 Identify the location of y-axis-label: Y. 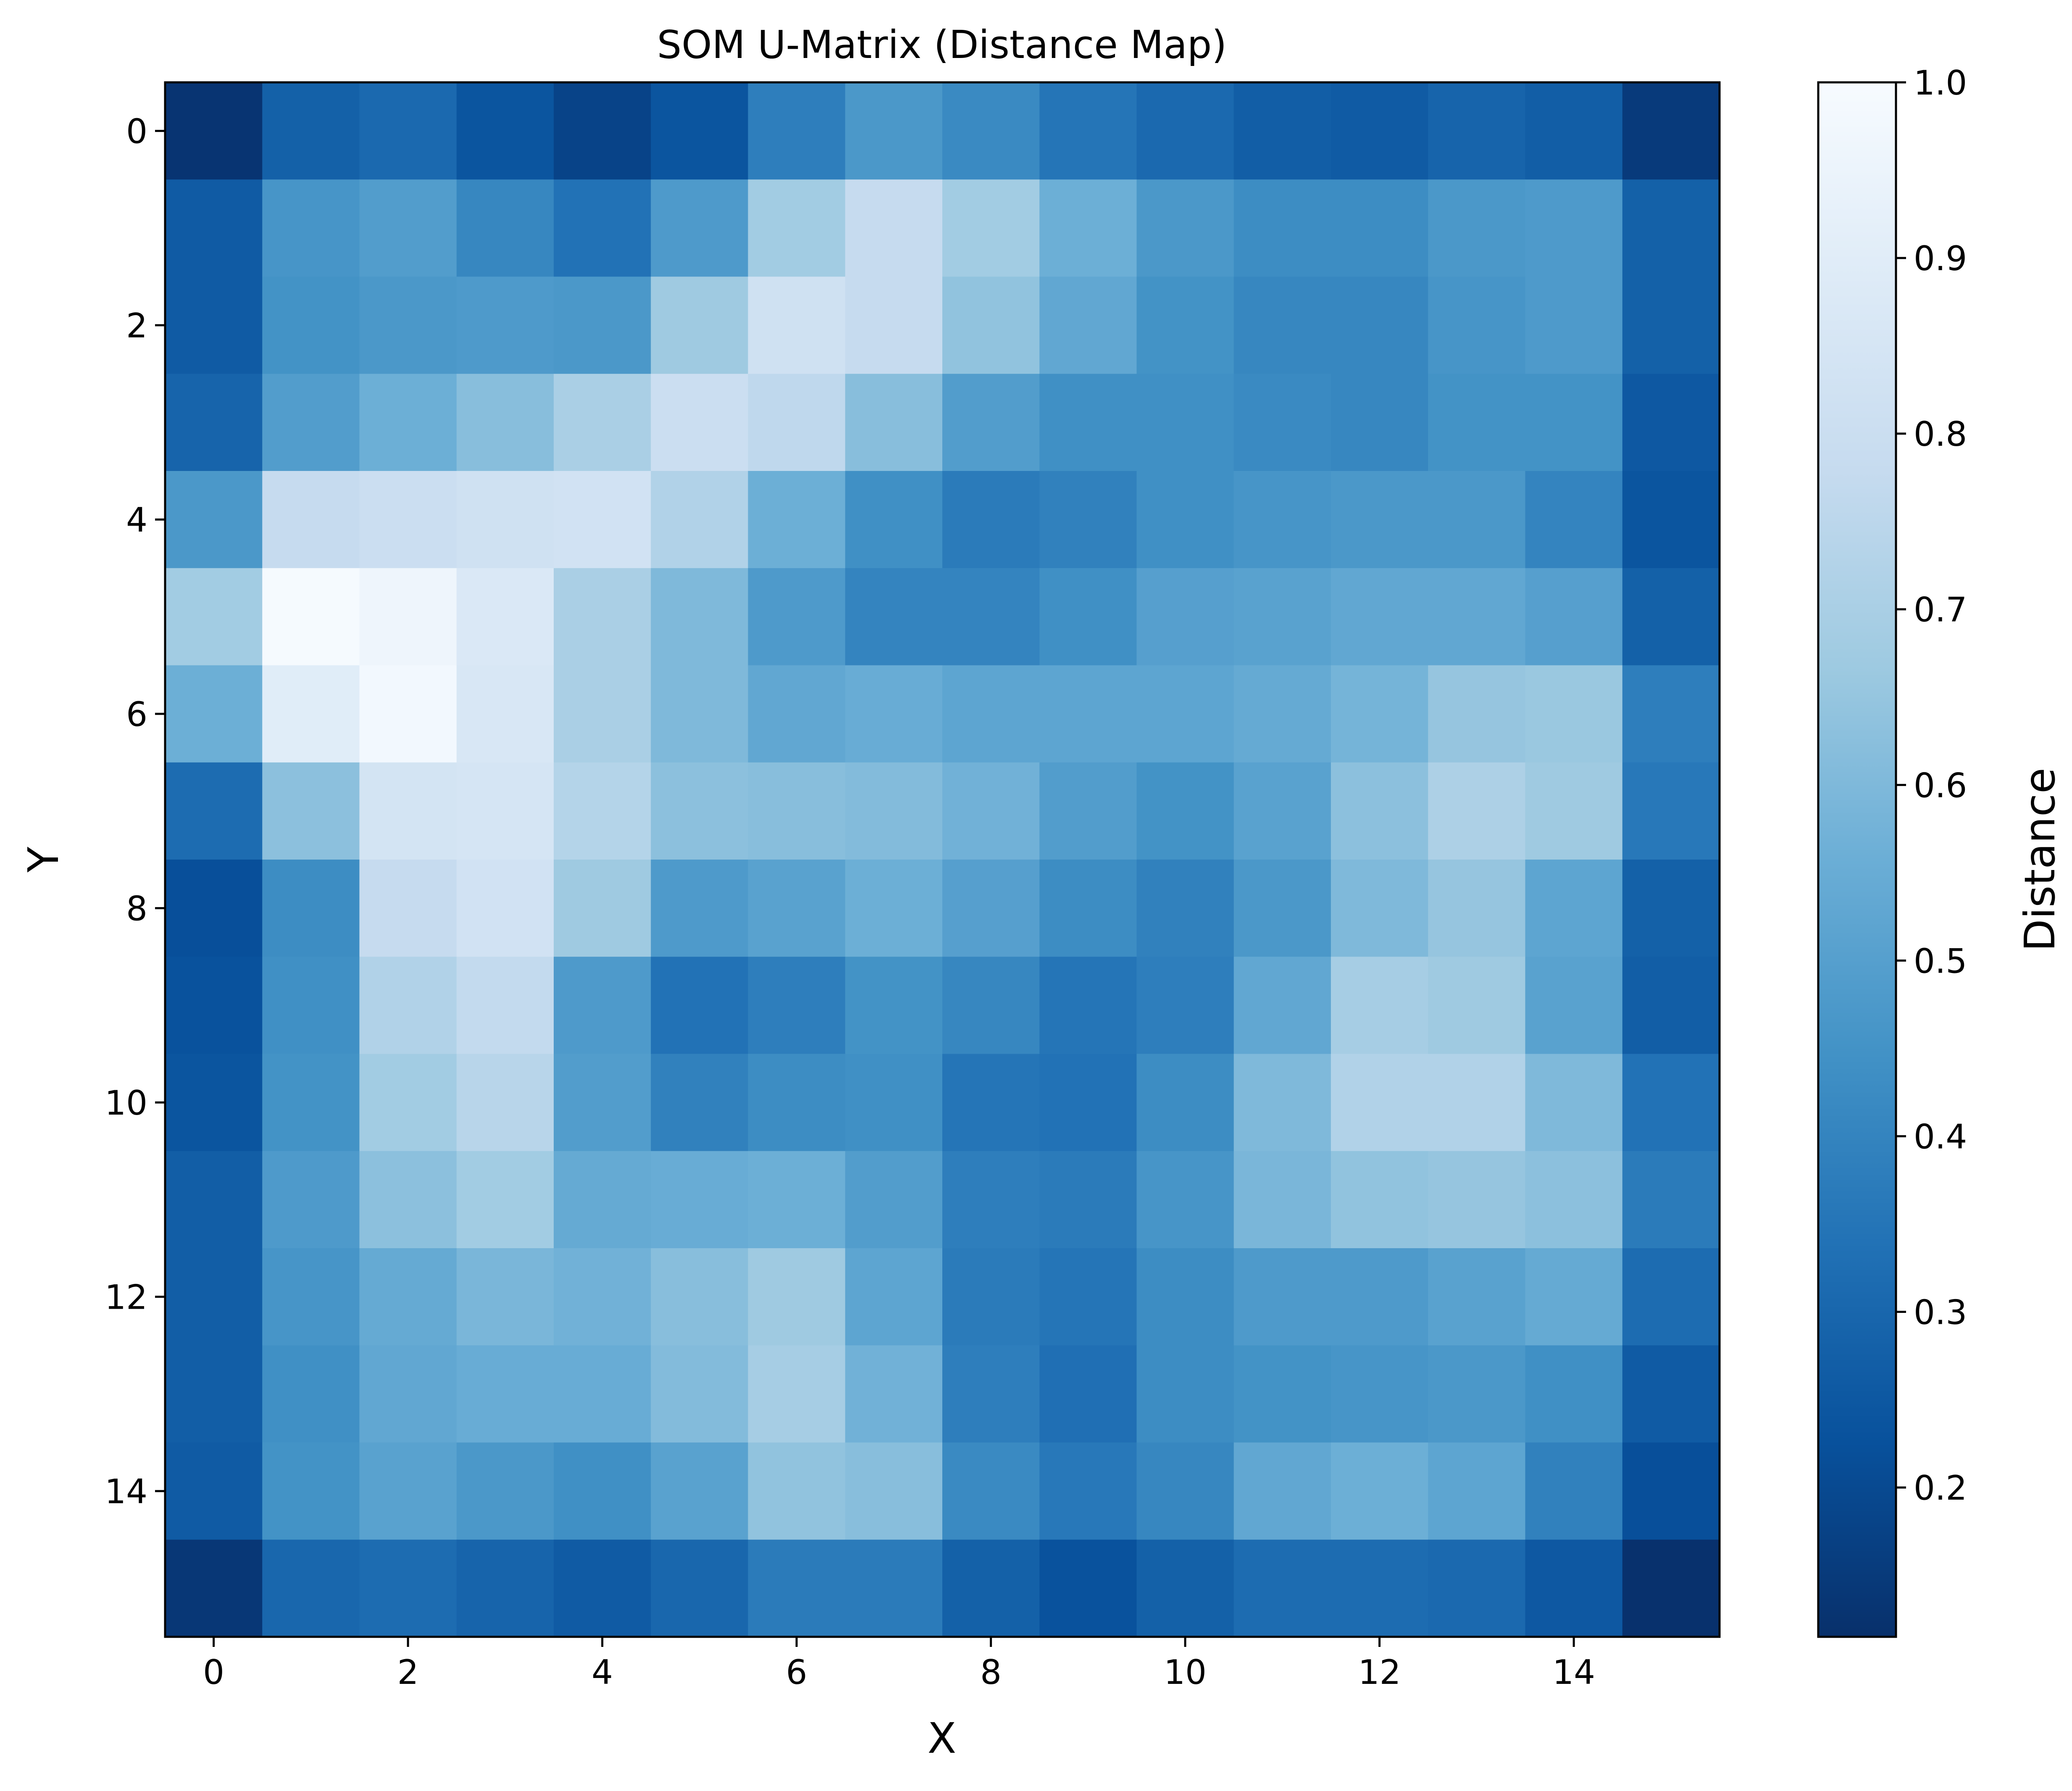
(44, 860).